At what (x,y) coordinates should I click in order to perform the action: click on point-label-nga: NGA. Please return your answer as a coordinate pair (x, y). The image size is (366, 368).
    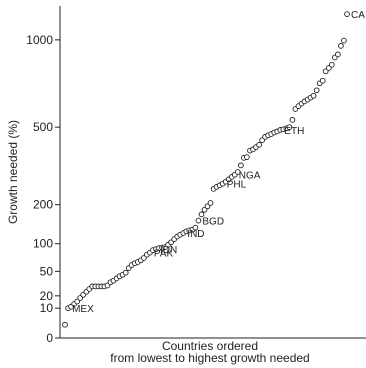
    Looking at the image, I should click on (250, 176).